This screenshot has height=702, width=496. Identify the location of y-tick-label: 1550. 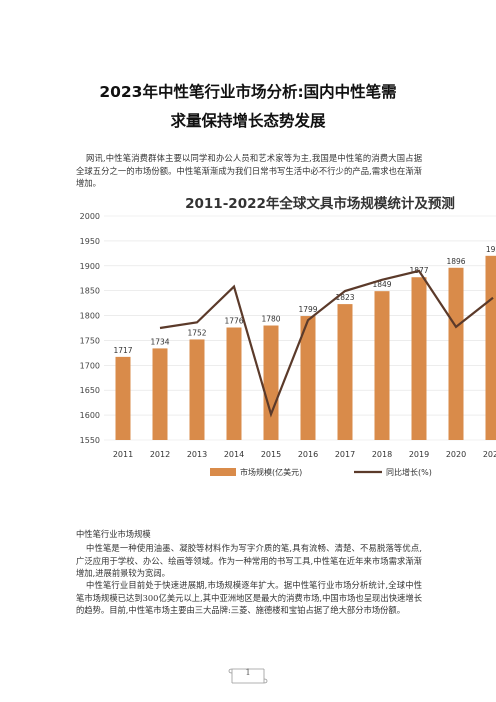
(90, 440).